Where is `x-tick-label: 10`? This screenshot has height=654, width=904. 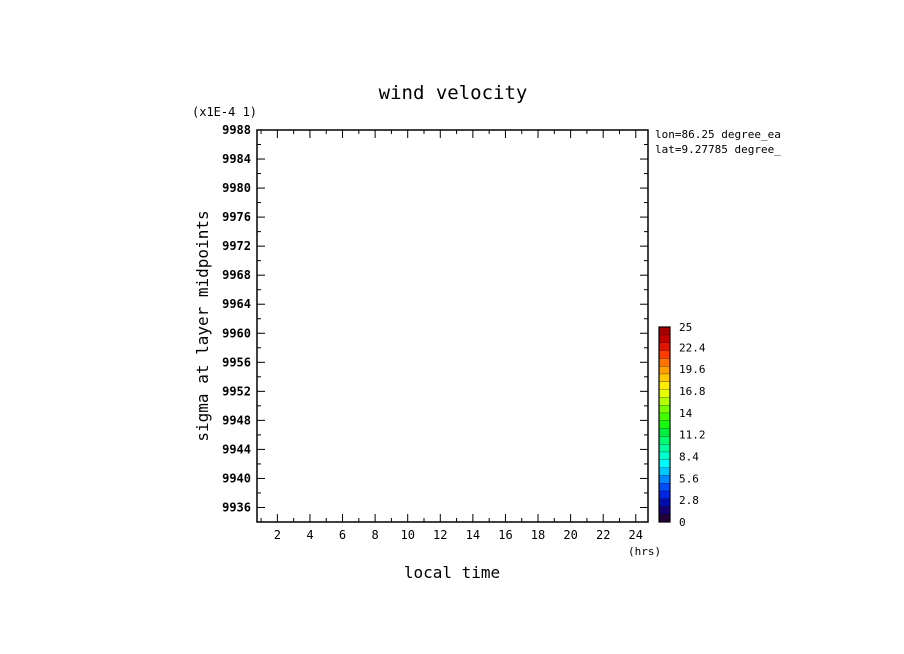
x-tick-label: 10 is located at coordinates (407, 535).